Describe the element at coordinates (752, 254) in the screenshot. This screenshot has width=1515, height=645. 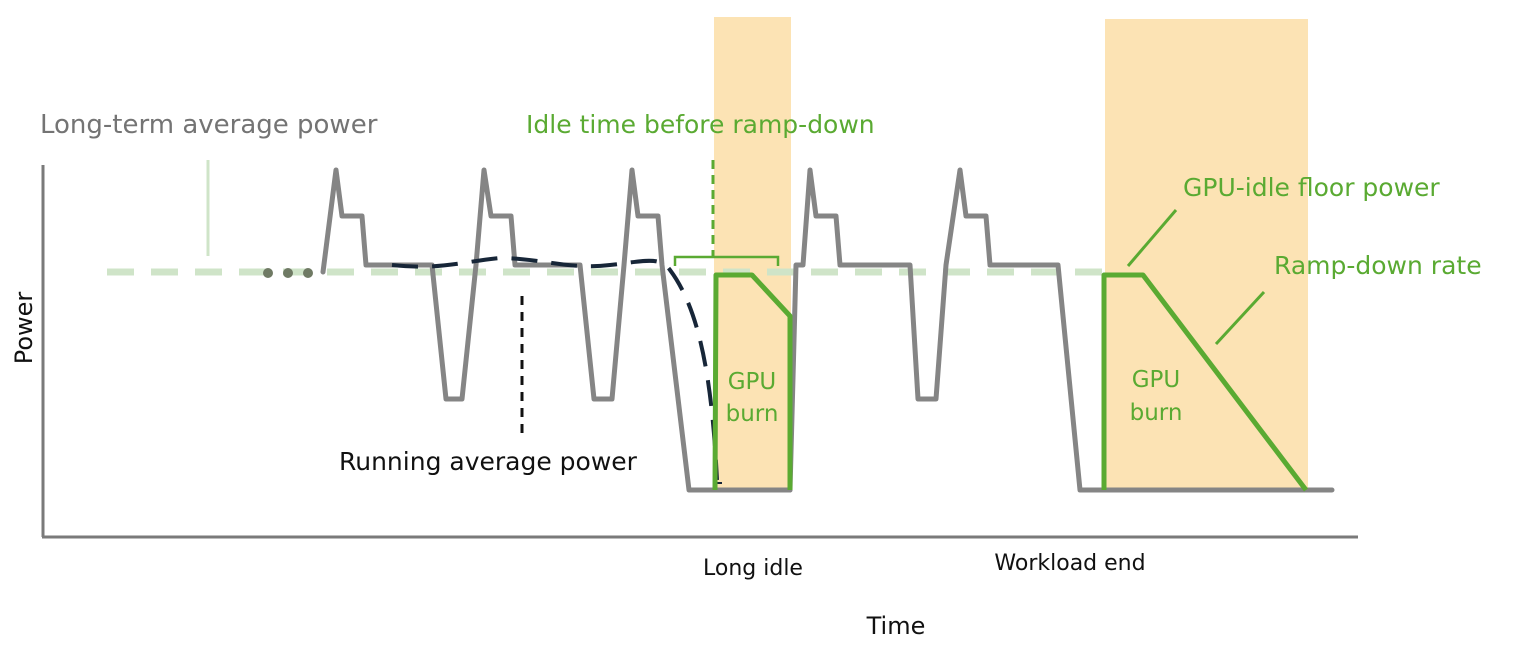
I see `highlight-band-long-idle` at that location.